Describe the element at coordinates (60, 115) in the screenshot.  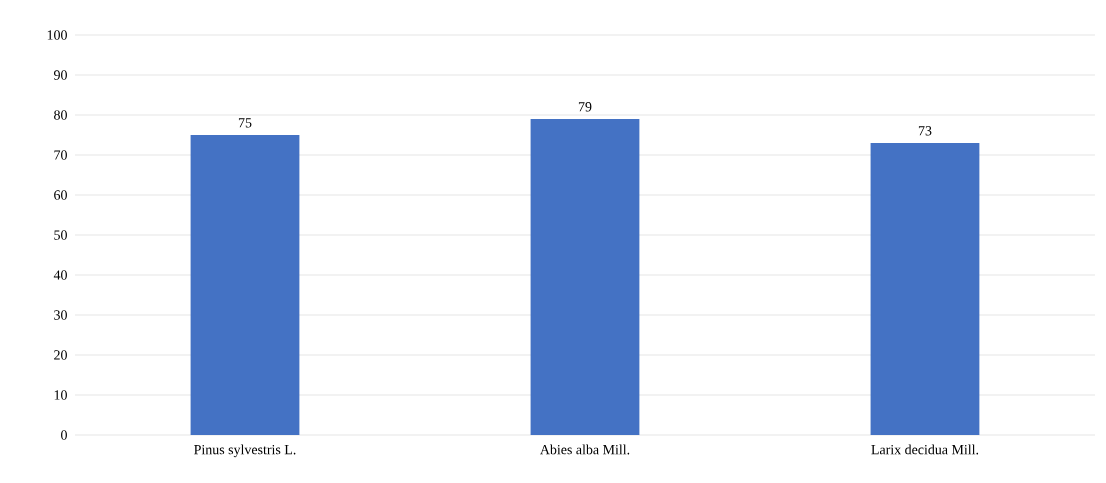
I see `y-tick-label: 80` at that location.